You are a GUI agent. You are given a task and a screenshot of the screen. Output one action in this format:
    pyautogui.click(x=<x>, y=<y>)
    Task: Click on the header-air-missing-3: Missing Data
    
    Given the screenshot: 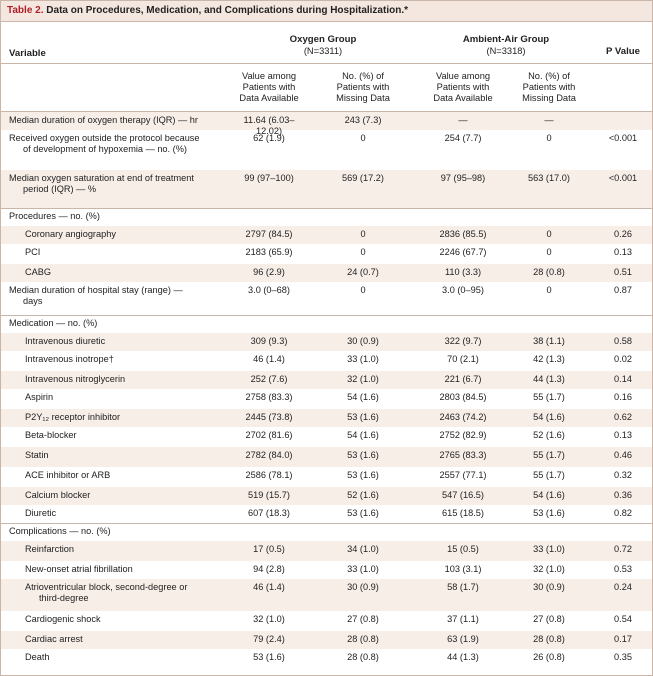 What is the action you would take?
    pyautogui.click(x=549, y=98)
    